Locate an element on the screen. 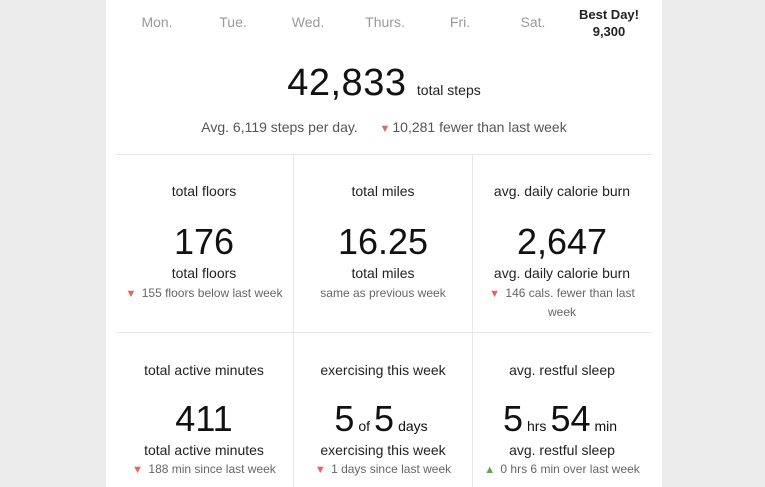 The image size is (765, 487). up-triangle-icon: ▲ is located at coordinates (490, 470).